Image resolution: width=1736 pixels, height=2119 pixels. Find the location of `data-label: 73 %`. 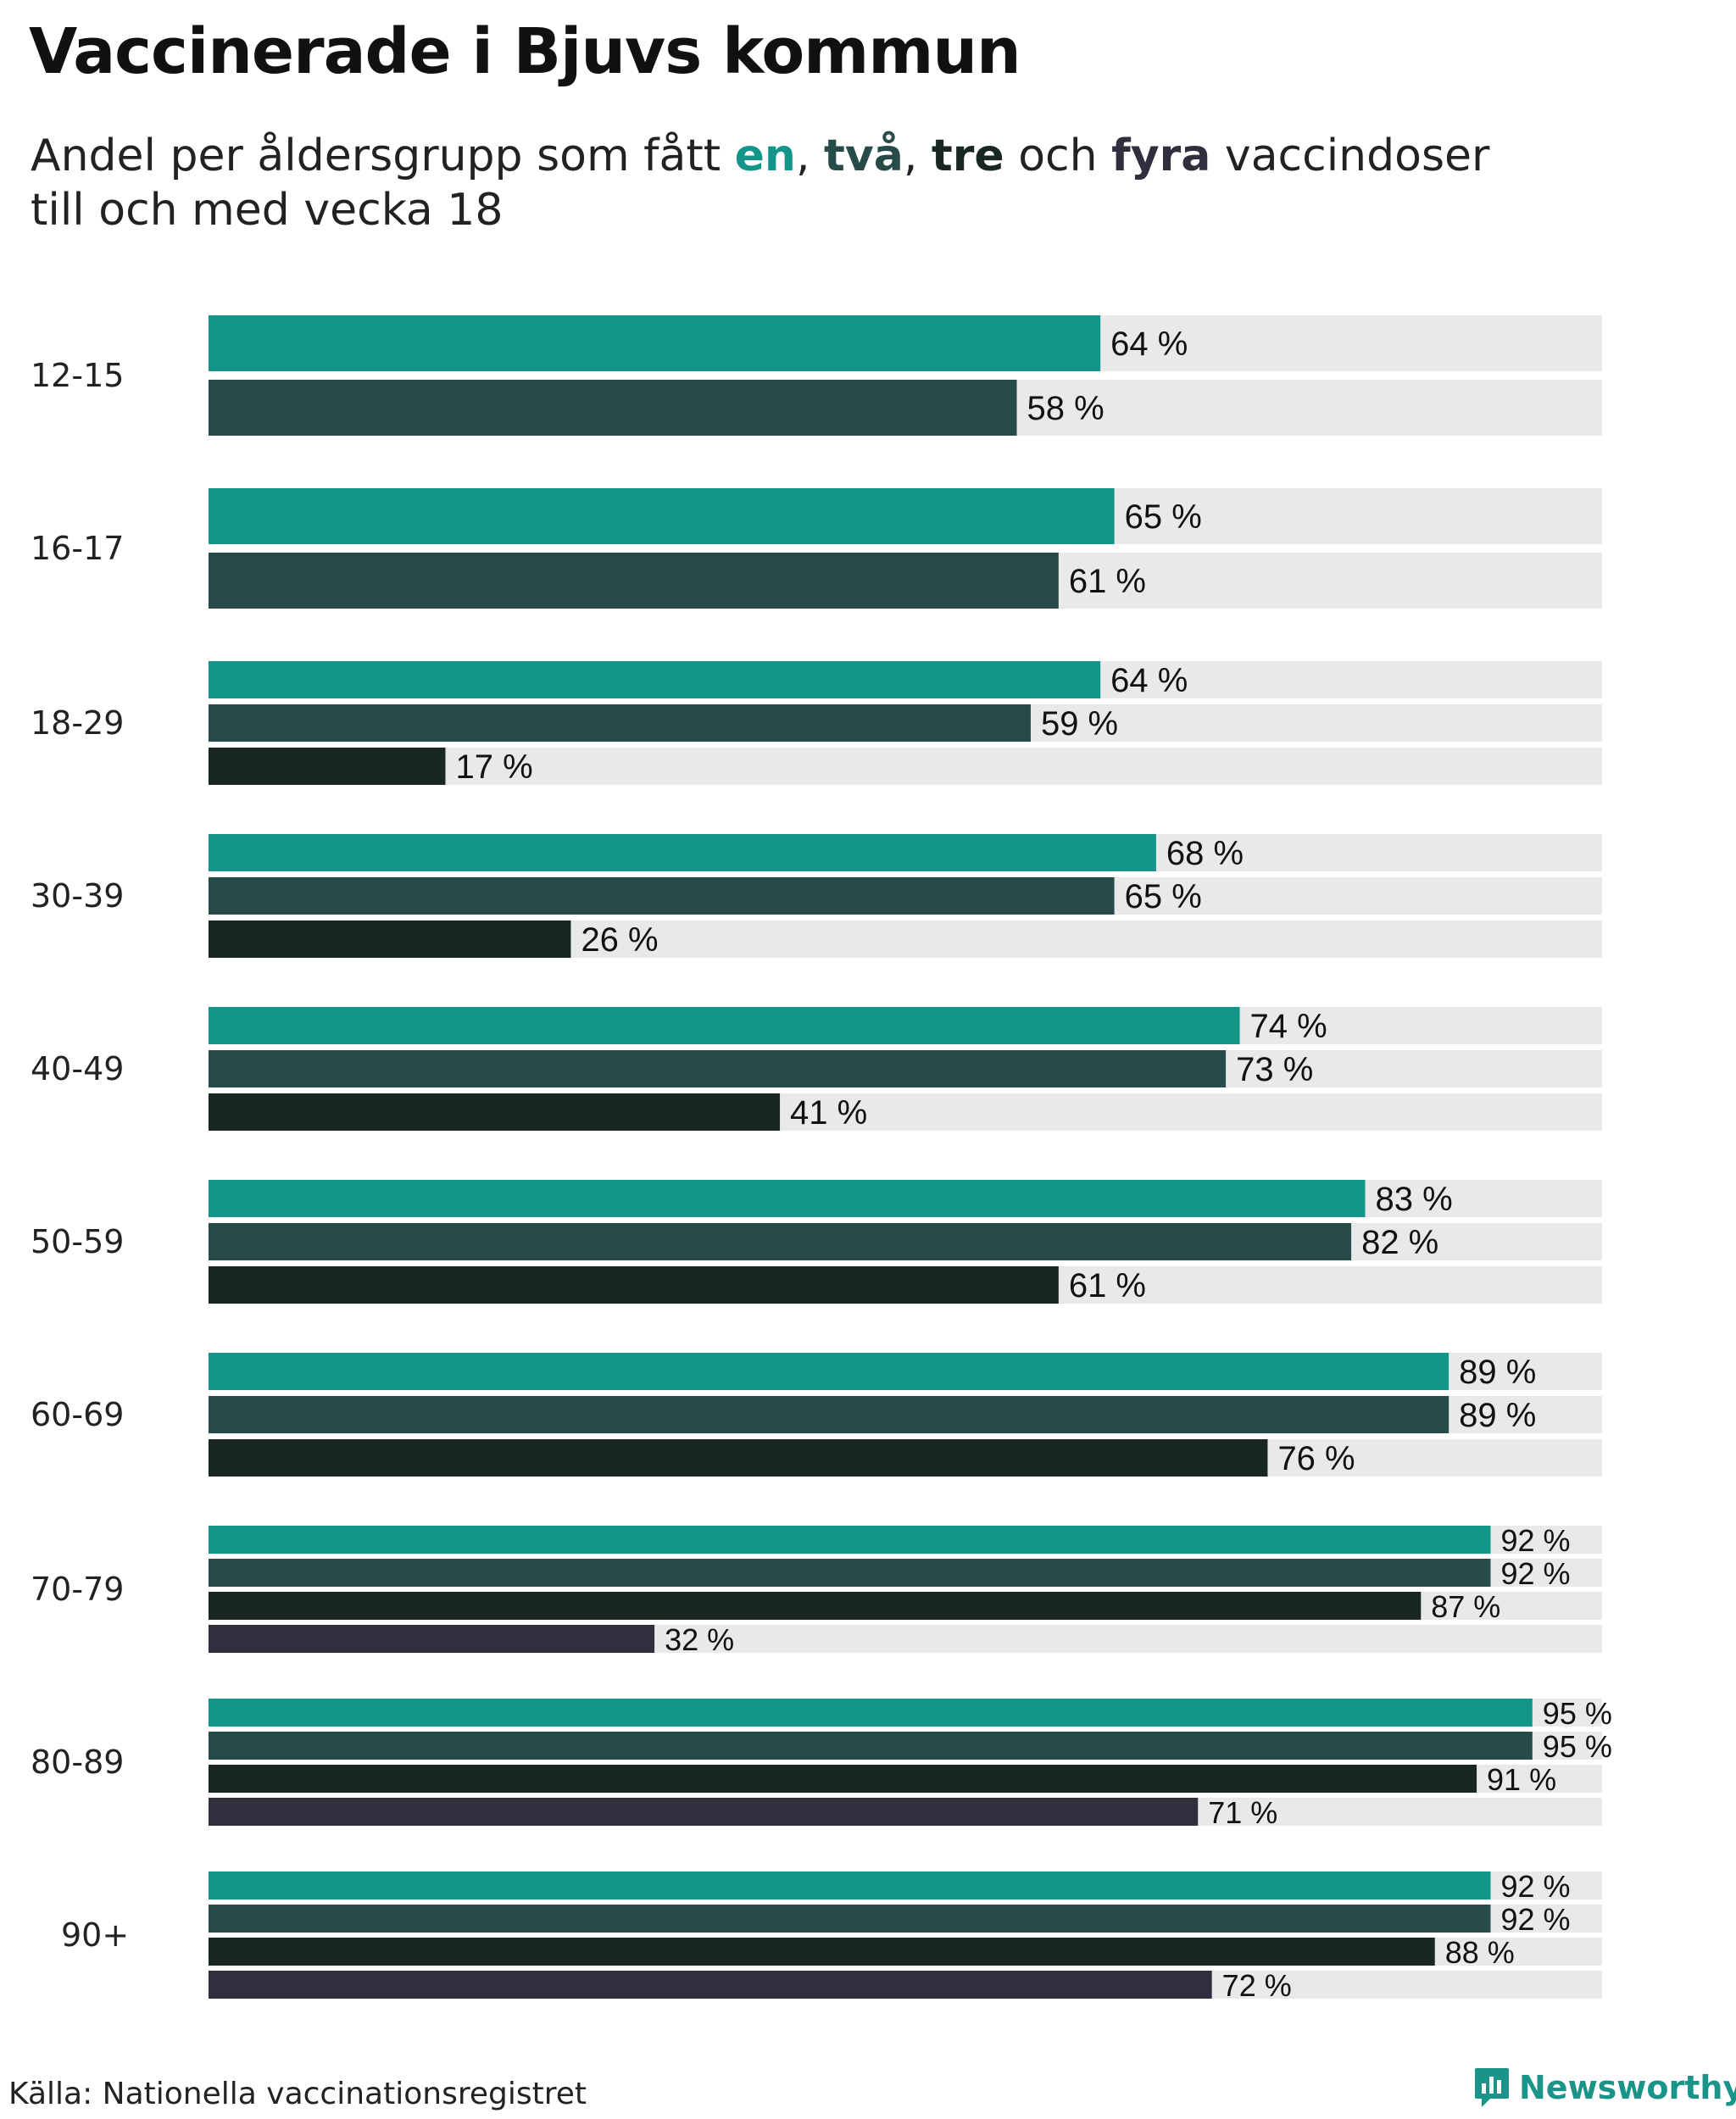

data-label: 73 % is located at coordinates (1274, 1070).